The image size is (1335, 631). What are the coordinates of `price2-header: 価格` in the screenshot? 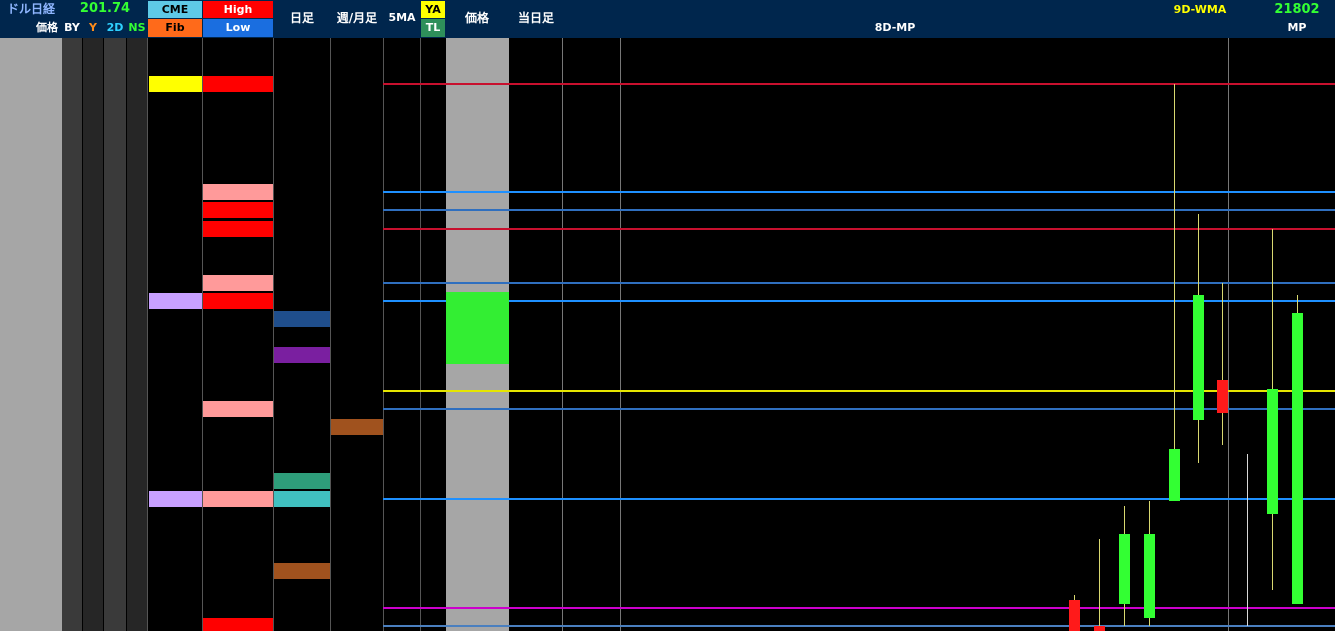 It's located at (476, 18).